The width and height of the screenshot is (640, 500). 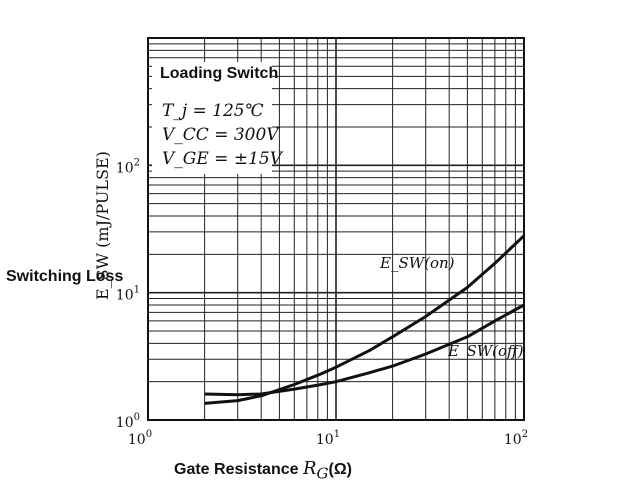 I want to click on annotation-box-bg, so click(x=212, y=118).